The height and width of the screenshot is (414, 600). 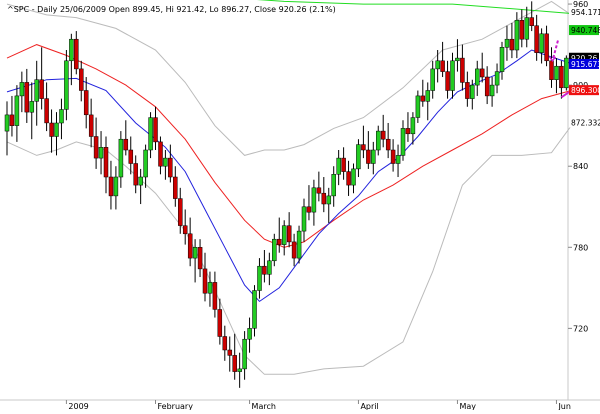 I want to click on price-label-text: 920.26, so click(x=584, y=58).